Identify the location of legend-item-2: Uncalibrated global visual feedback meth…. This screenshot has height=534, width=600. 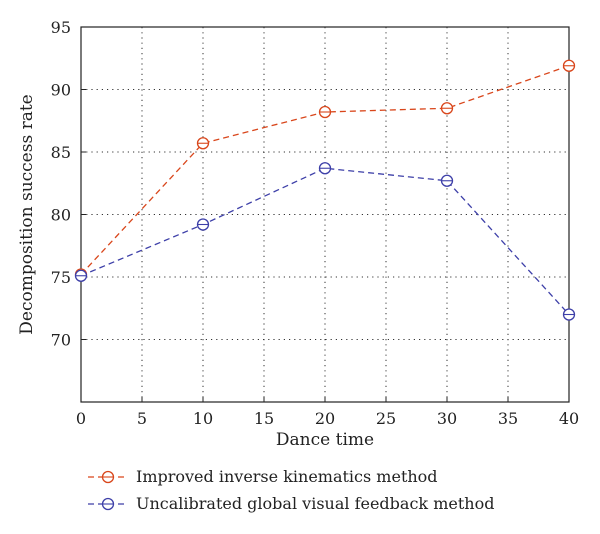
(291, 503).